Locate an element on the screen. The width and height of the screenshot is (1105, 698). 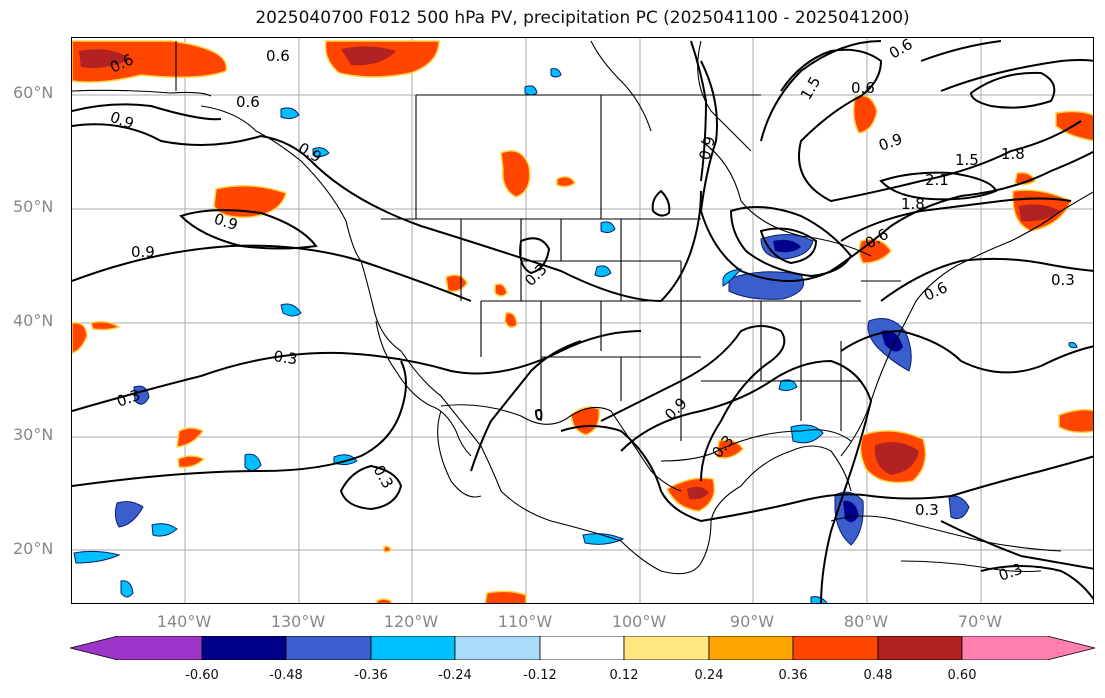
colorbar-tick: -0.12 is located at coordinates (540, 675).